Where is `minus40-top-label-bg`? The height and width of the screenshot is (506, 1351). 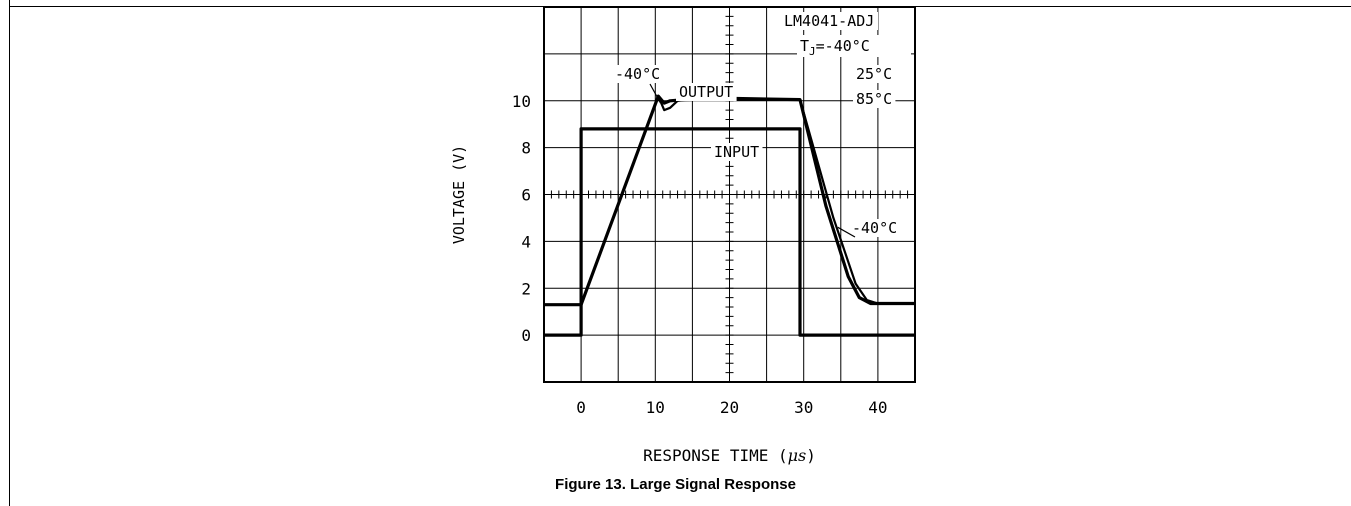
minus40-top-label-bg is located at coordinates (638, 74).